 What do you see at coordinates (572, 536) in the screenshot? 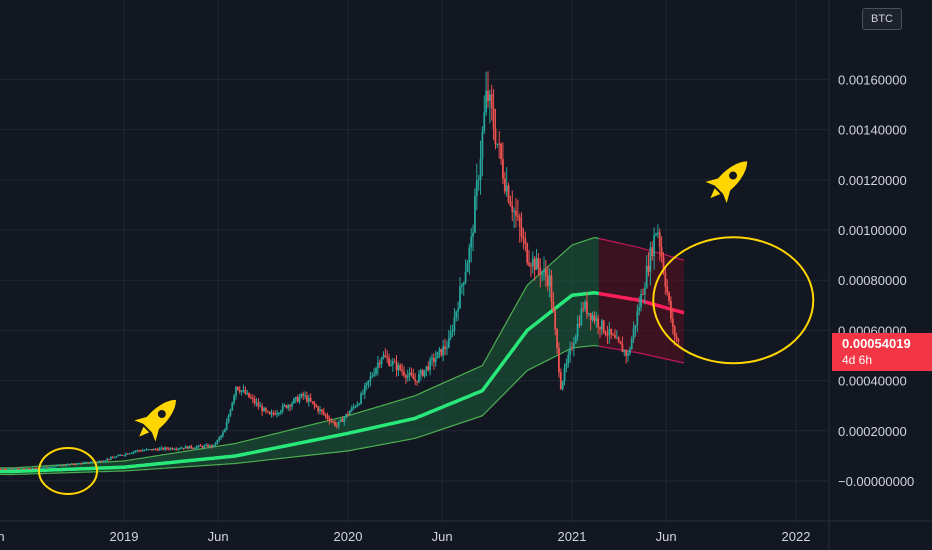
I see `x-tick-label: 2021` at bounding box center [572, 536].